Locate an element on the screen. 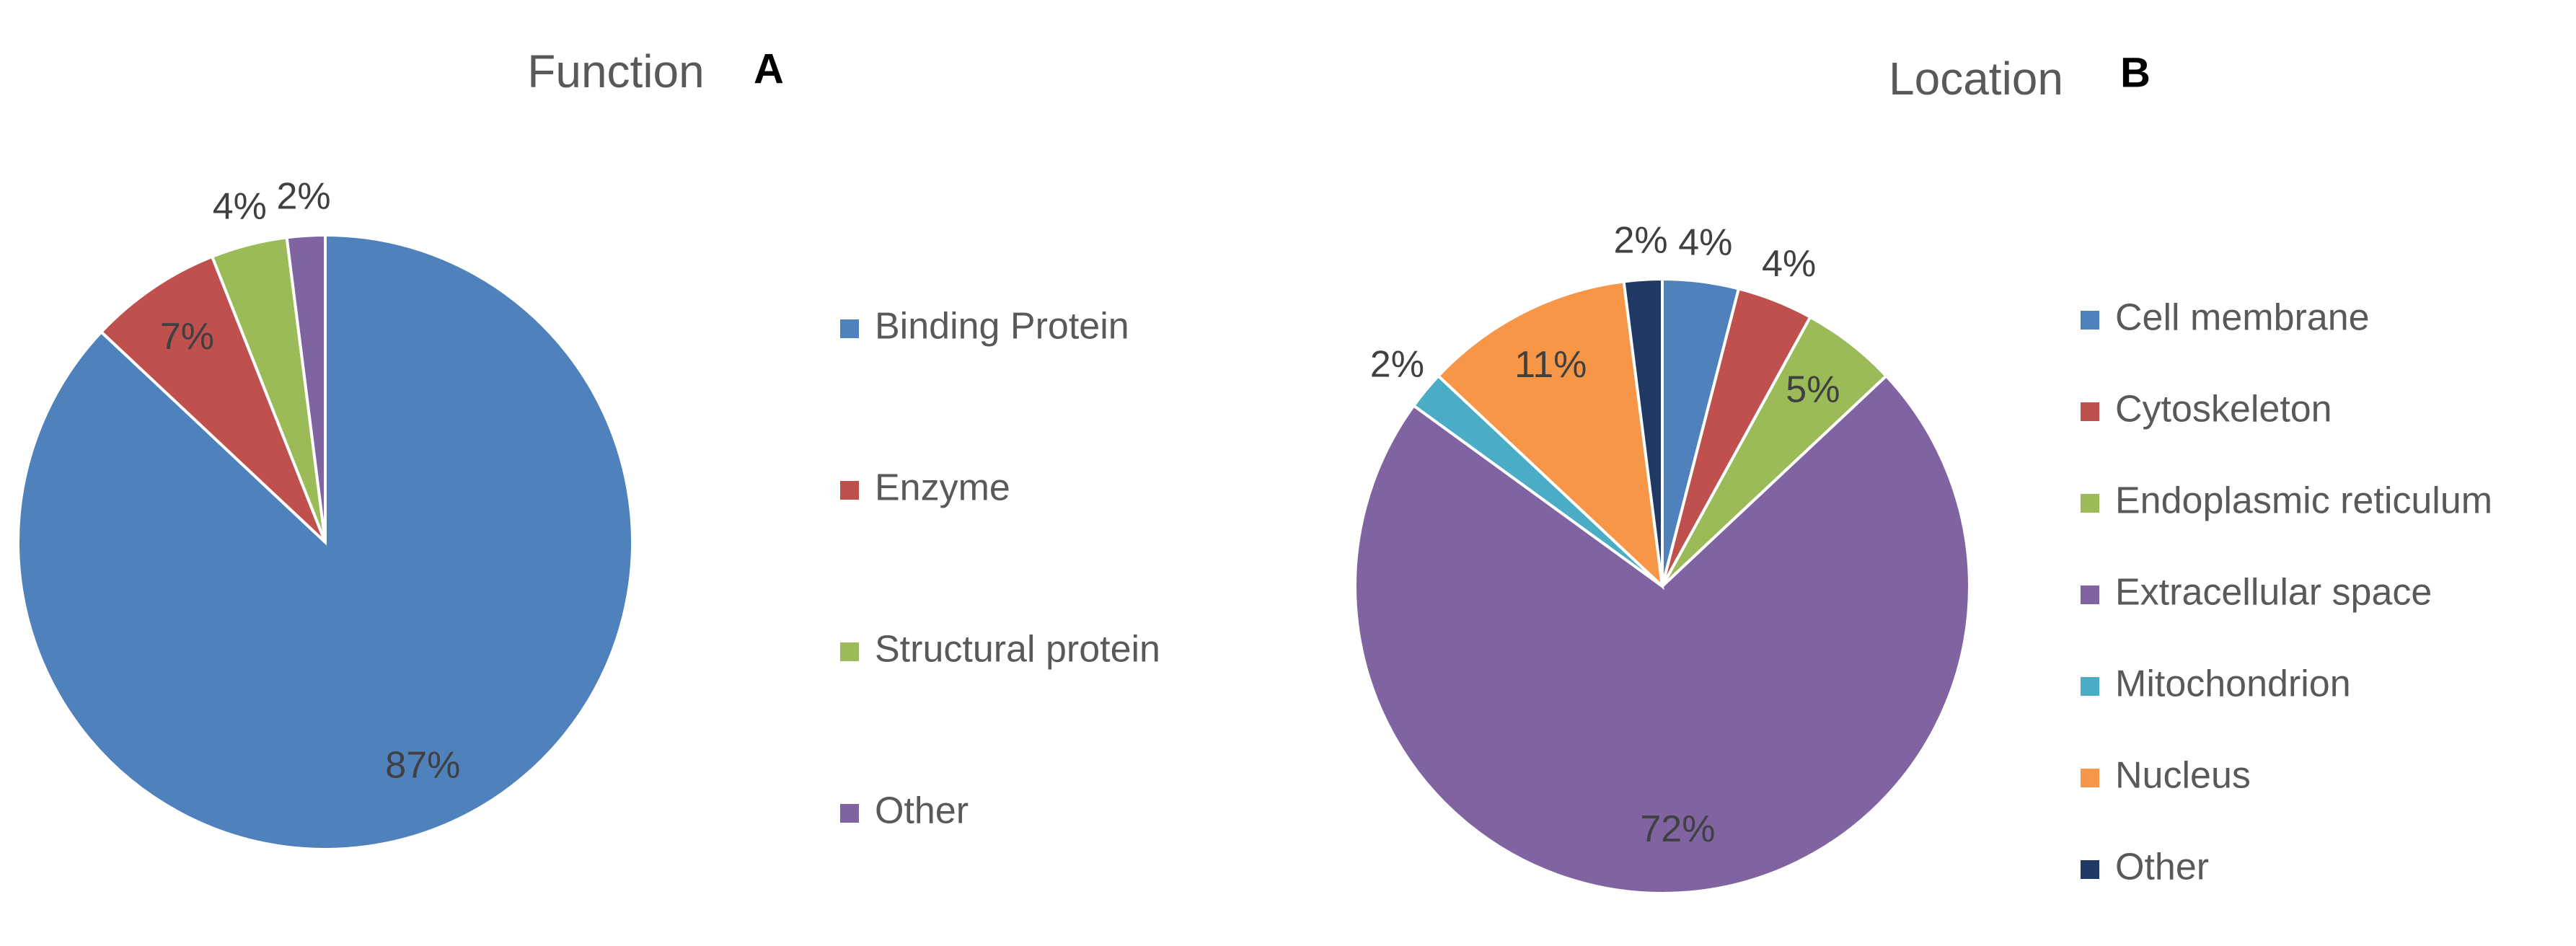 The height and width of the screenshot is (946, 2576). data-label: 7% is located at coordinates (187, 337).